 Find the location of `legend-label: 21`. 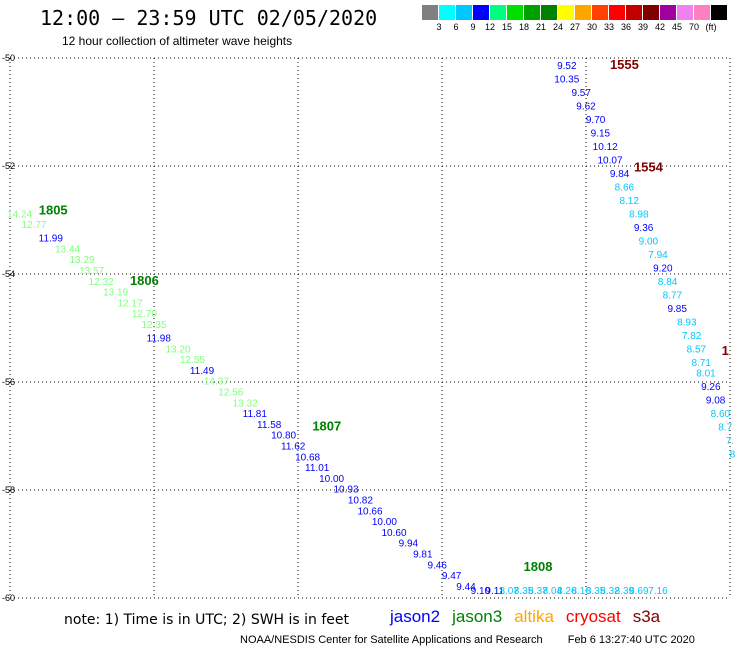

legend-label: 21 is located at coordinates (540, 27).